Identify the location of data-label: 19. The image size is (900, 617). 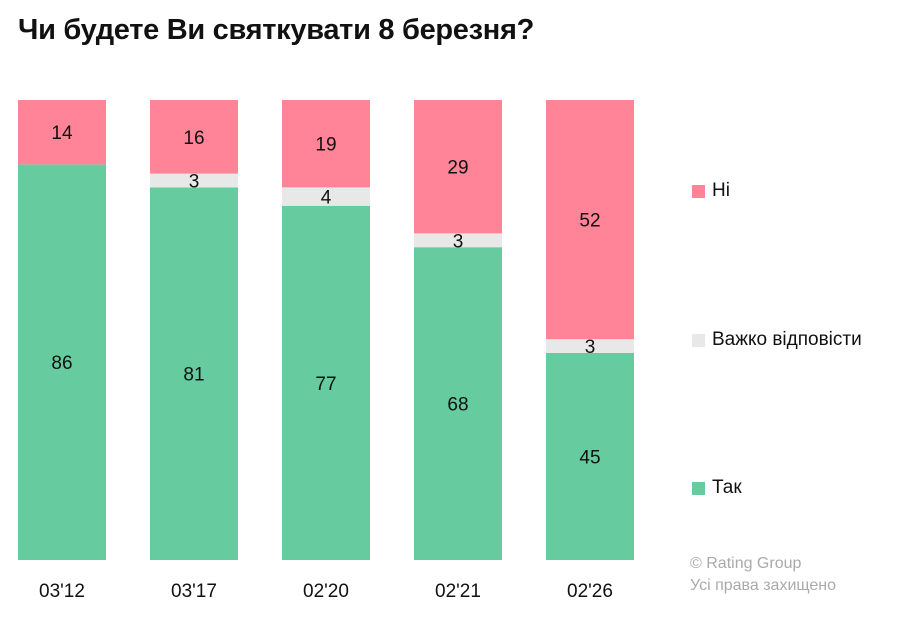
(325, 145).